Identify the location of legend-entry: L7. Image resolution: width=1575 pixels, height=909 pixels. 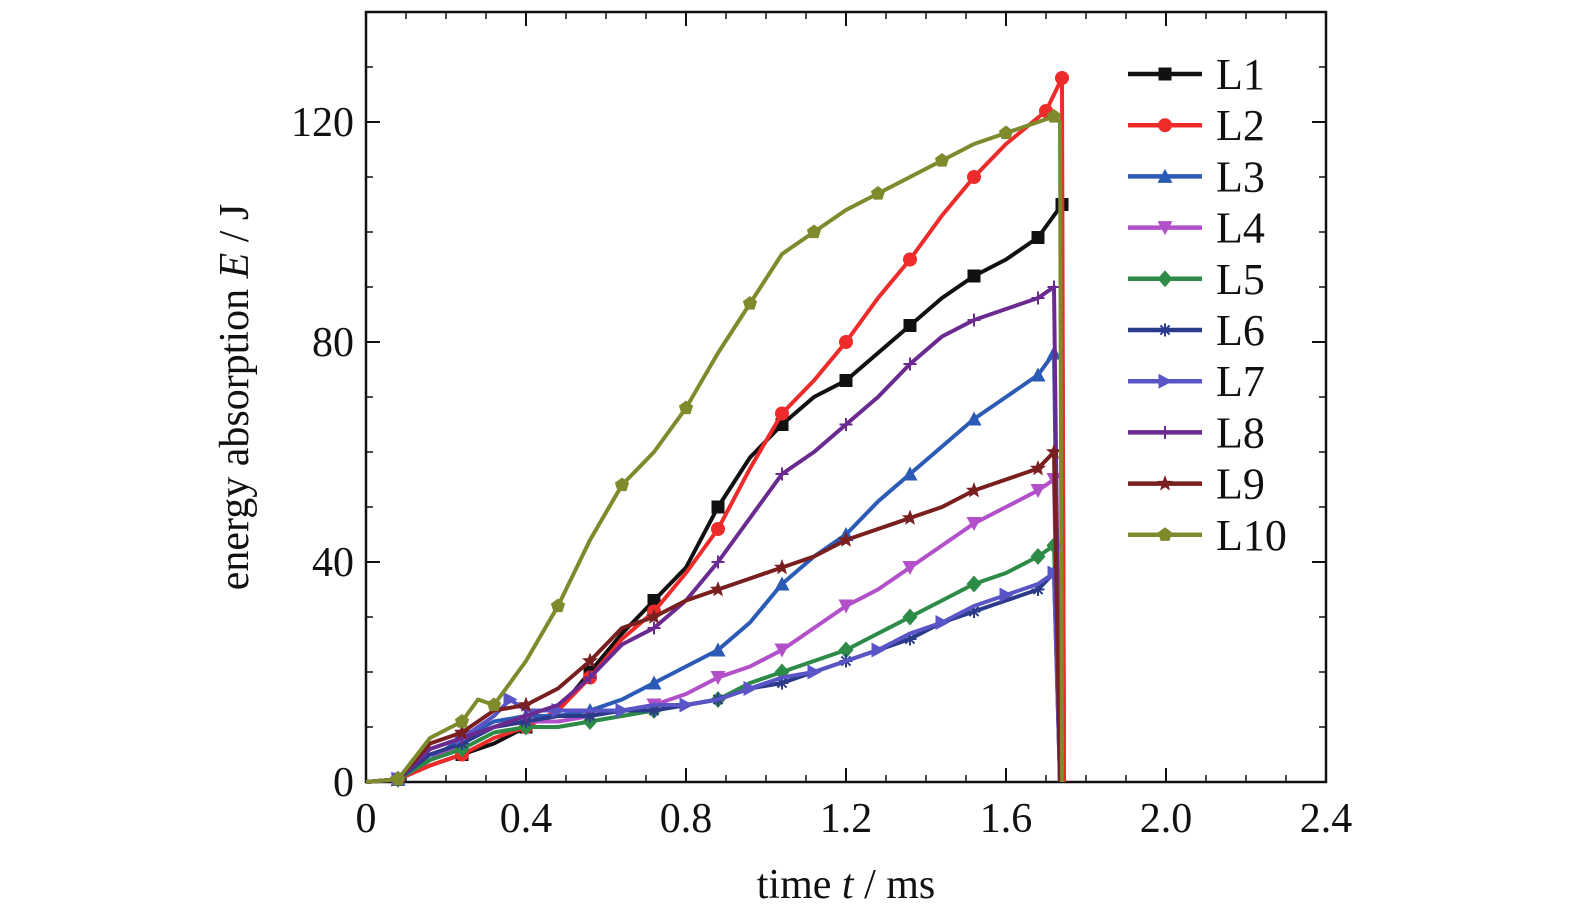
(1196, 381).